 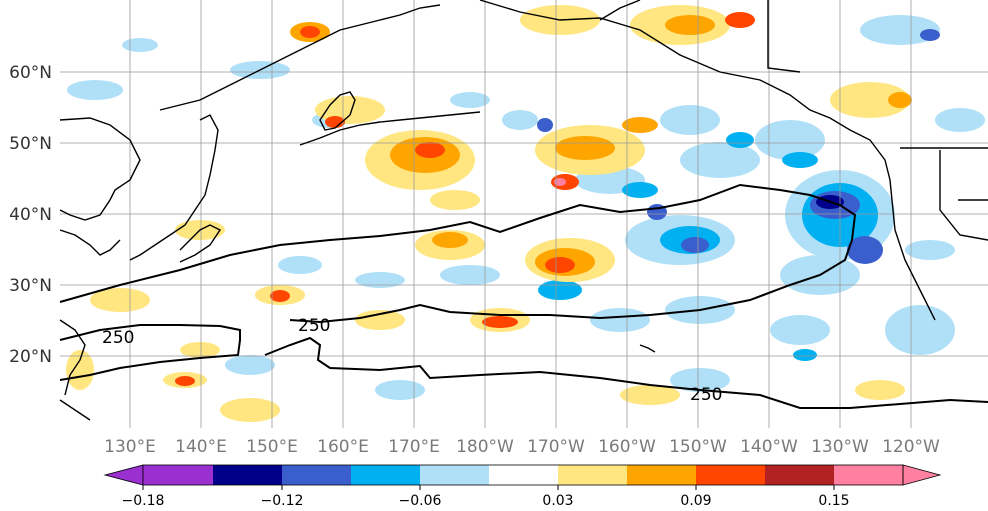 What do you see at coordinates (833, 501) in the screenshot?
I see `colorbar-tick-label: 0.15` at bounding box center [833, 501].